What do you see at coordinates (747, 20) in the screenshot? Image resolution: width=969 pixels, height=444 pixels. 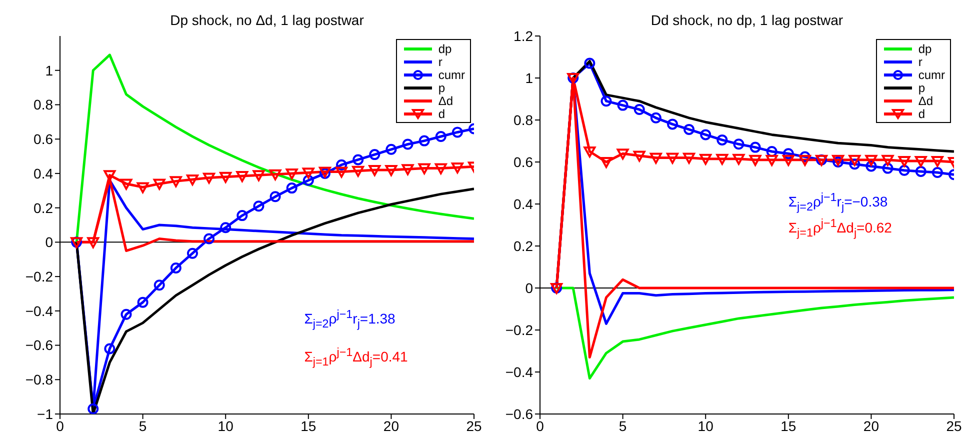 I see `chart-title: Dd shock, no dp, 1 lag postwar` at bounding box center [747, 20].